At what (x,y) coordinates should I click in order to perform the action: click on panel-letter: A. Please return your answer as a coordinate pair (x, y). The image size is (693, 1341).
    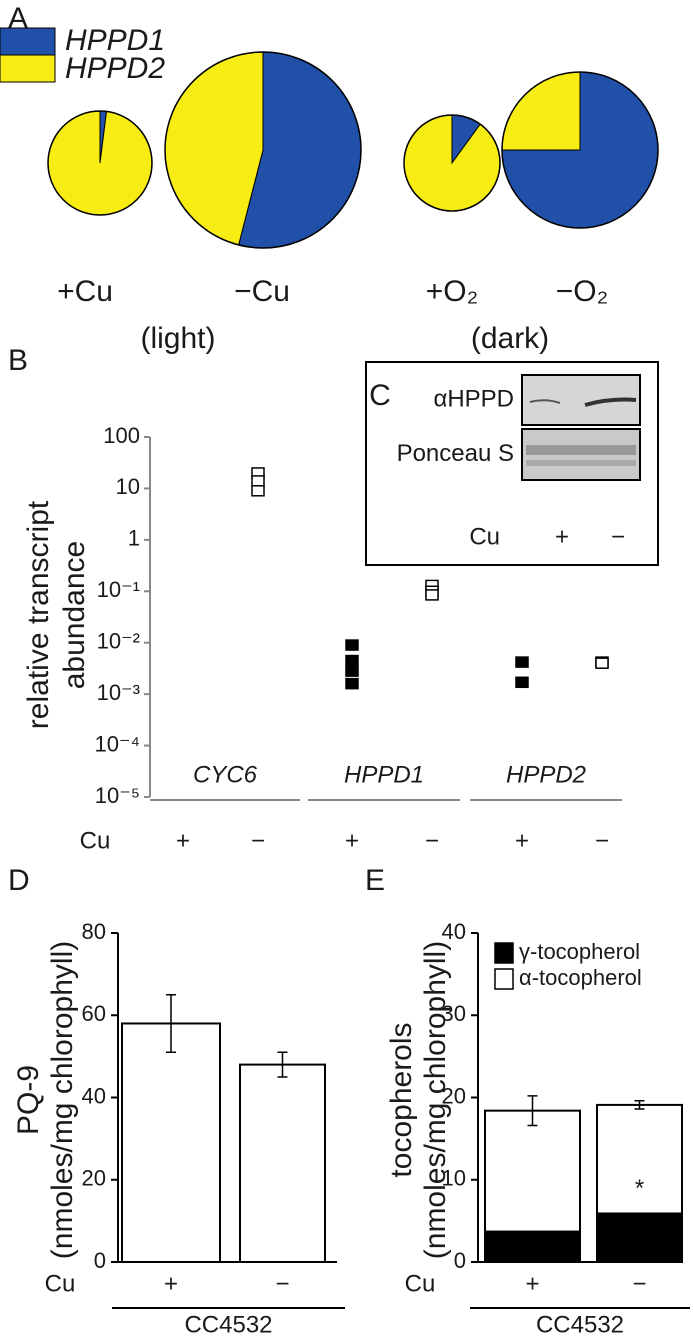
    Looking at the image, I should click on (18, 18).